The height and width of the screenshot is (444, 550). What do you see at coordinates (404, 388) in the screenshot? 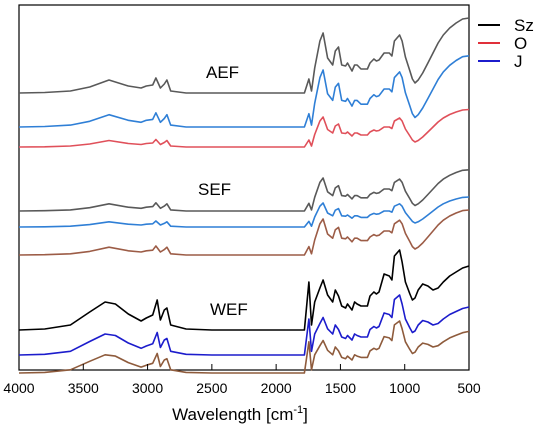
I see `x-tick-label: 1000` at bounding box center [404, 388].